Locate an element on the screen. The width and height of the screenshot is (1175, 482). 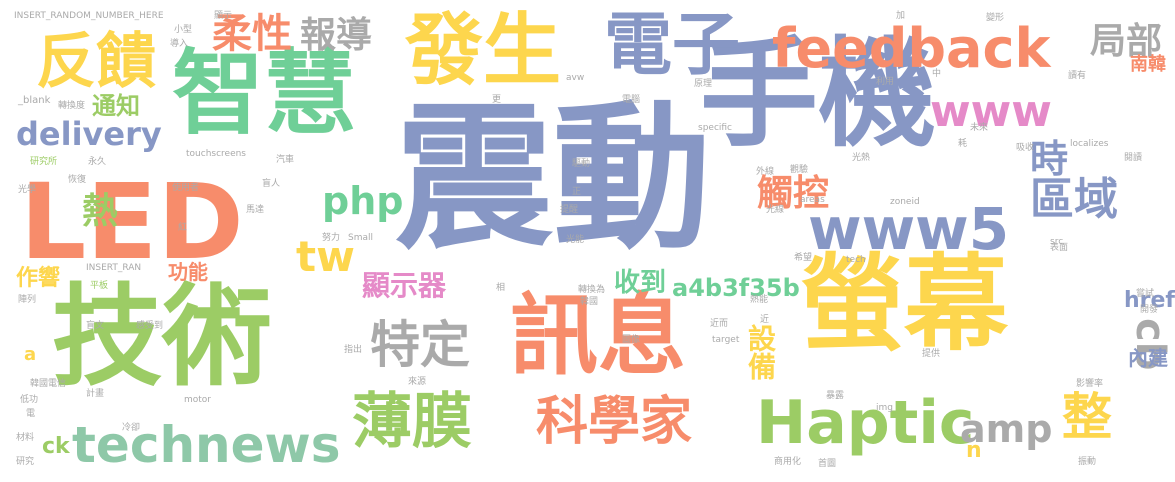
word-hao: 耗 is located at coordinates (963, 144).